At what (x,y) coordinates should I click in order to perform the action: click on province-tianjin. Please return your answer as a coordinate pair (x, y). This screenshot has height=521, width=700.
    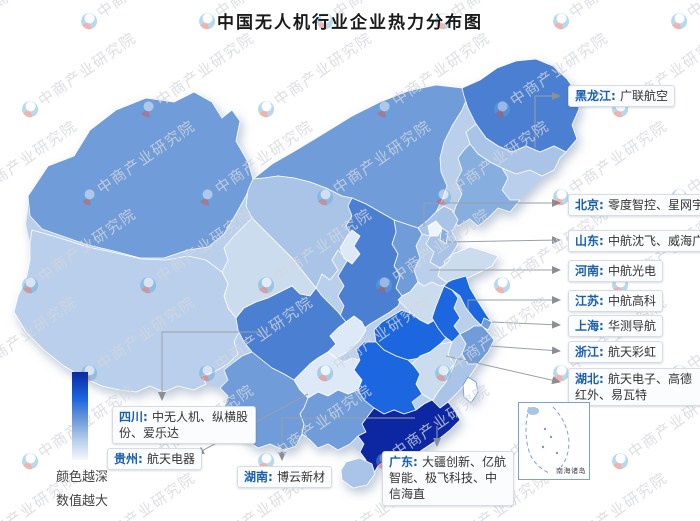
    Looking at the image, I should click on (444, 236).